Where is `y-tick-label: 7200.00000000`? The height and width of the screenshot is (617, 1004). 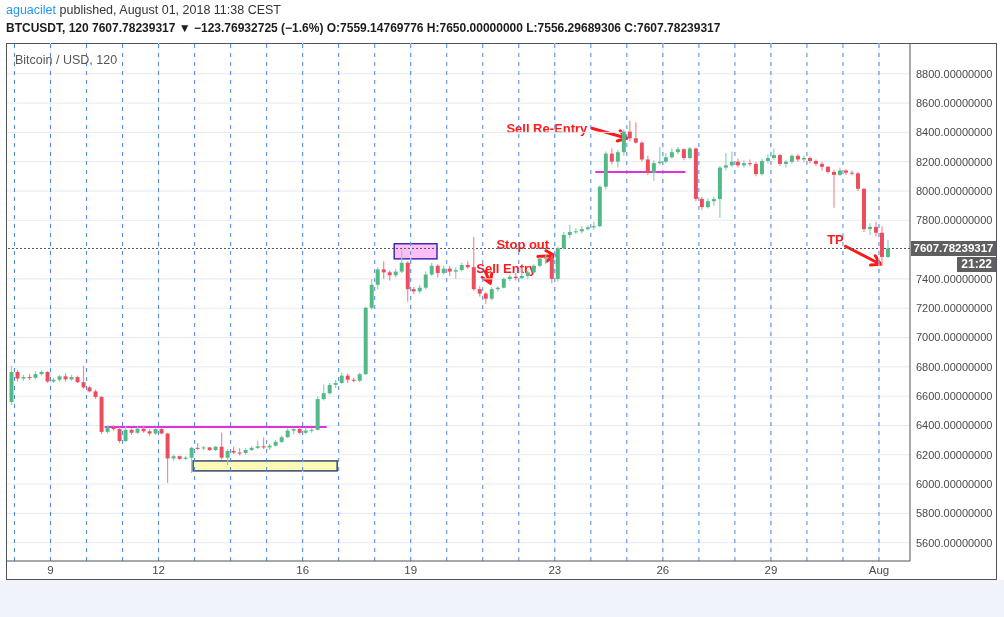 y-tick-label: 7200.00000000 is located at coordinates (954, 308).